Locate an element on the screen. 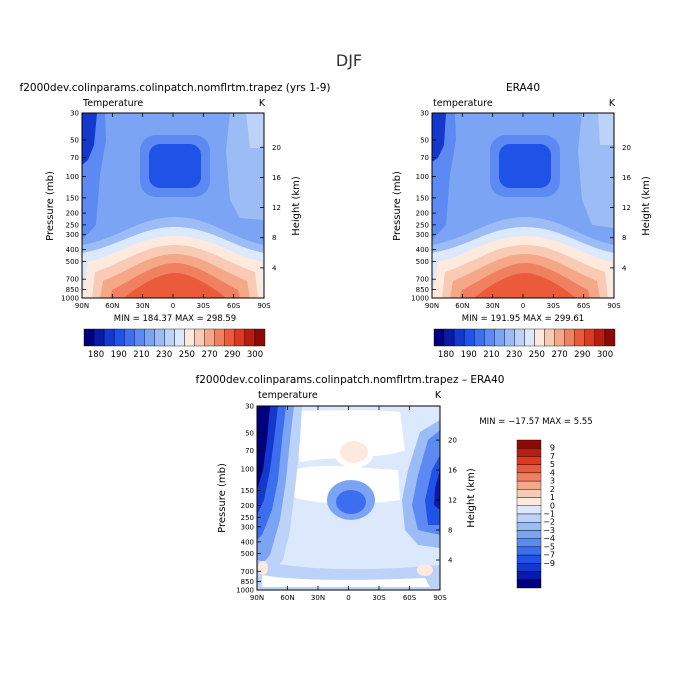 This screenshot has width=700, height=700. contour-tropopause-inner is located at coordinates (525, 166).